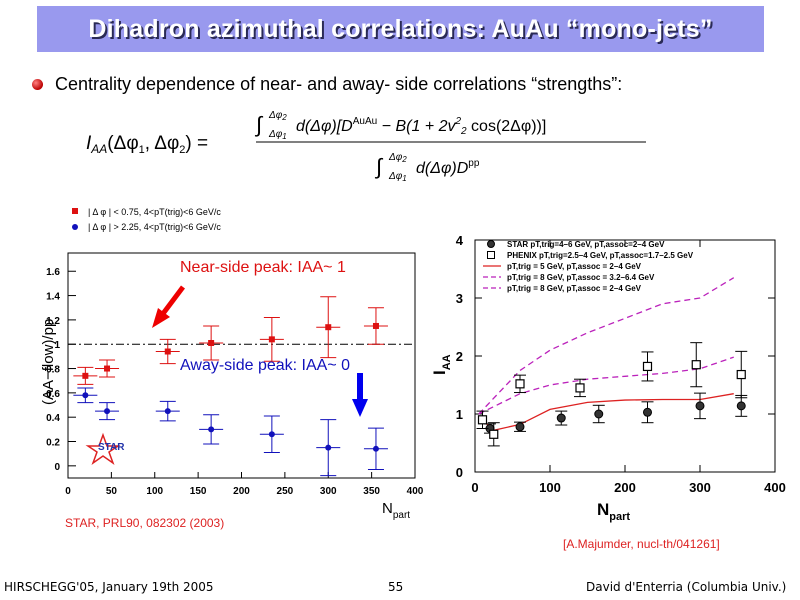  What do you see at coordinates (581, 277) in the screenshot?
I see `legend-label: pT,trig = 8 GeV, pT,assoc = 3.2–6.4 GeV` at bounding box center [581, 277].